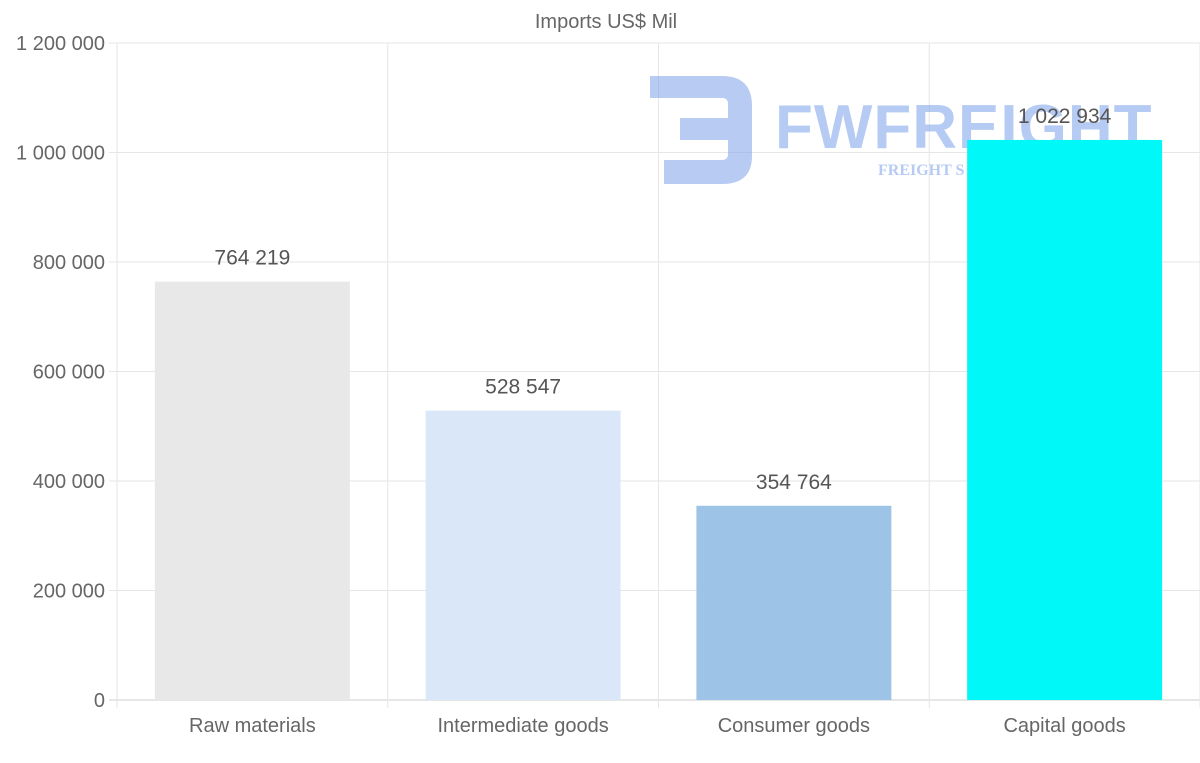  Describe the element at coordinates (69, 592) in the screenshot. I see `y-tick-label: 200 000` at that location.